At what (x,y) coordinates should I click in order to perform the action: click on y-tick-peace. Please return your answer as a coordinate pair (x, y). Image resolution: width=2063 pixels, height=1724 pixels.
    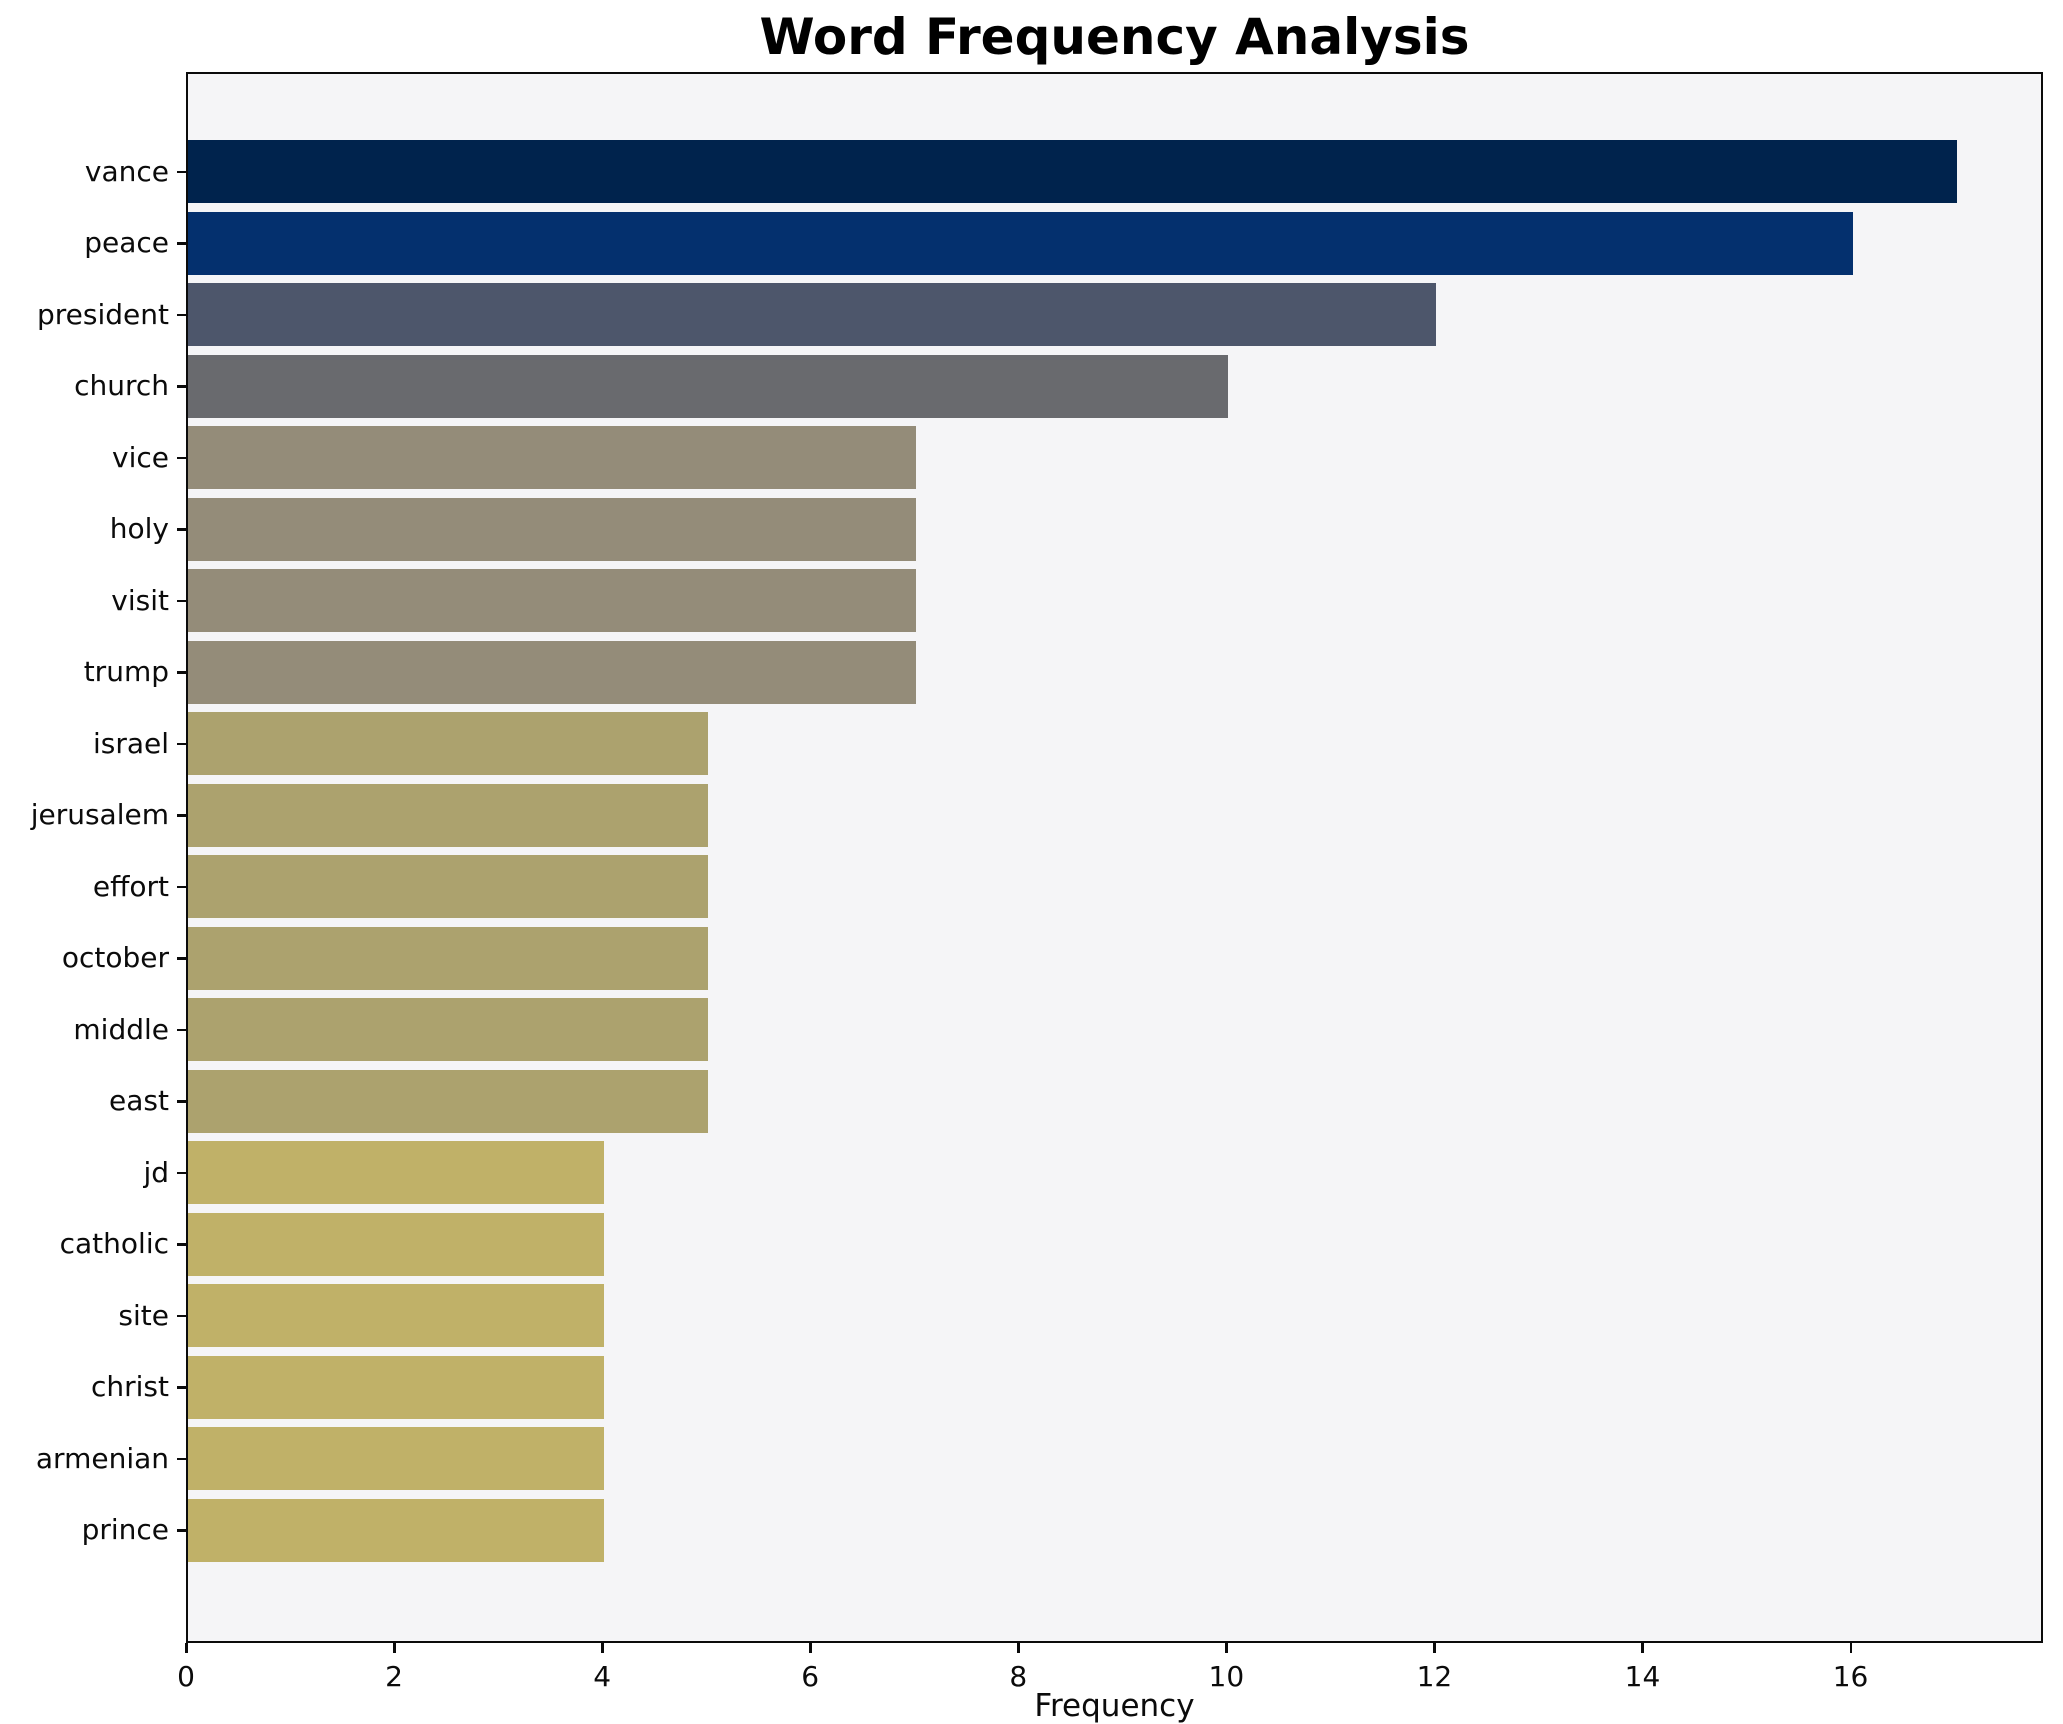
    Looking at the image, I should click on (181, 243).